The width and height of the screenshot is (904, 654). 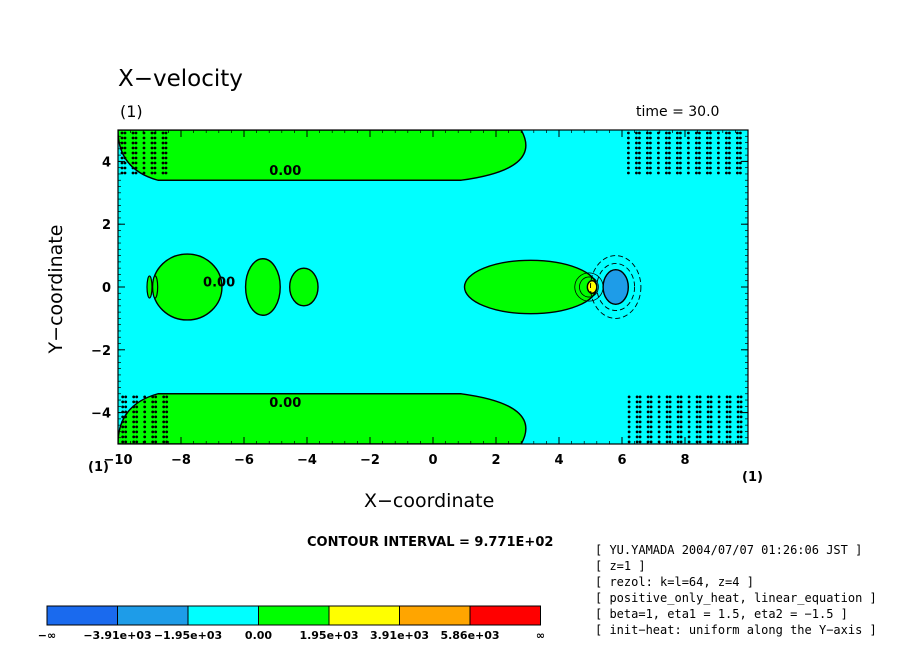 What do you see at coordinates (101, 414) in the screenshot?
I see `y-tick-label: −4` at bounding box center [101, 414].